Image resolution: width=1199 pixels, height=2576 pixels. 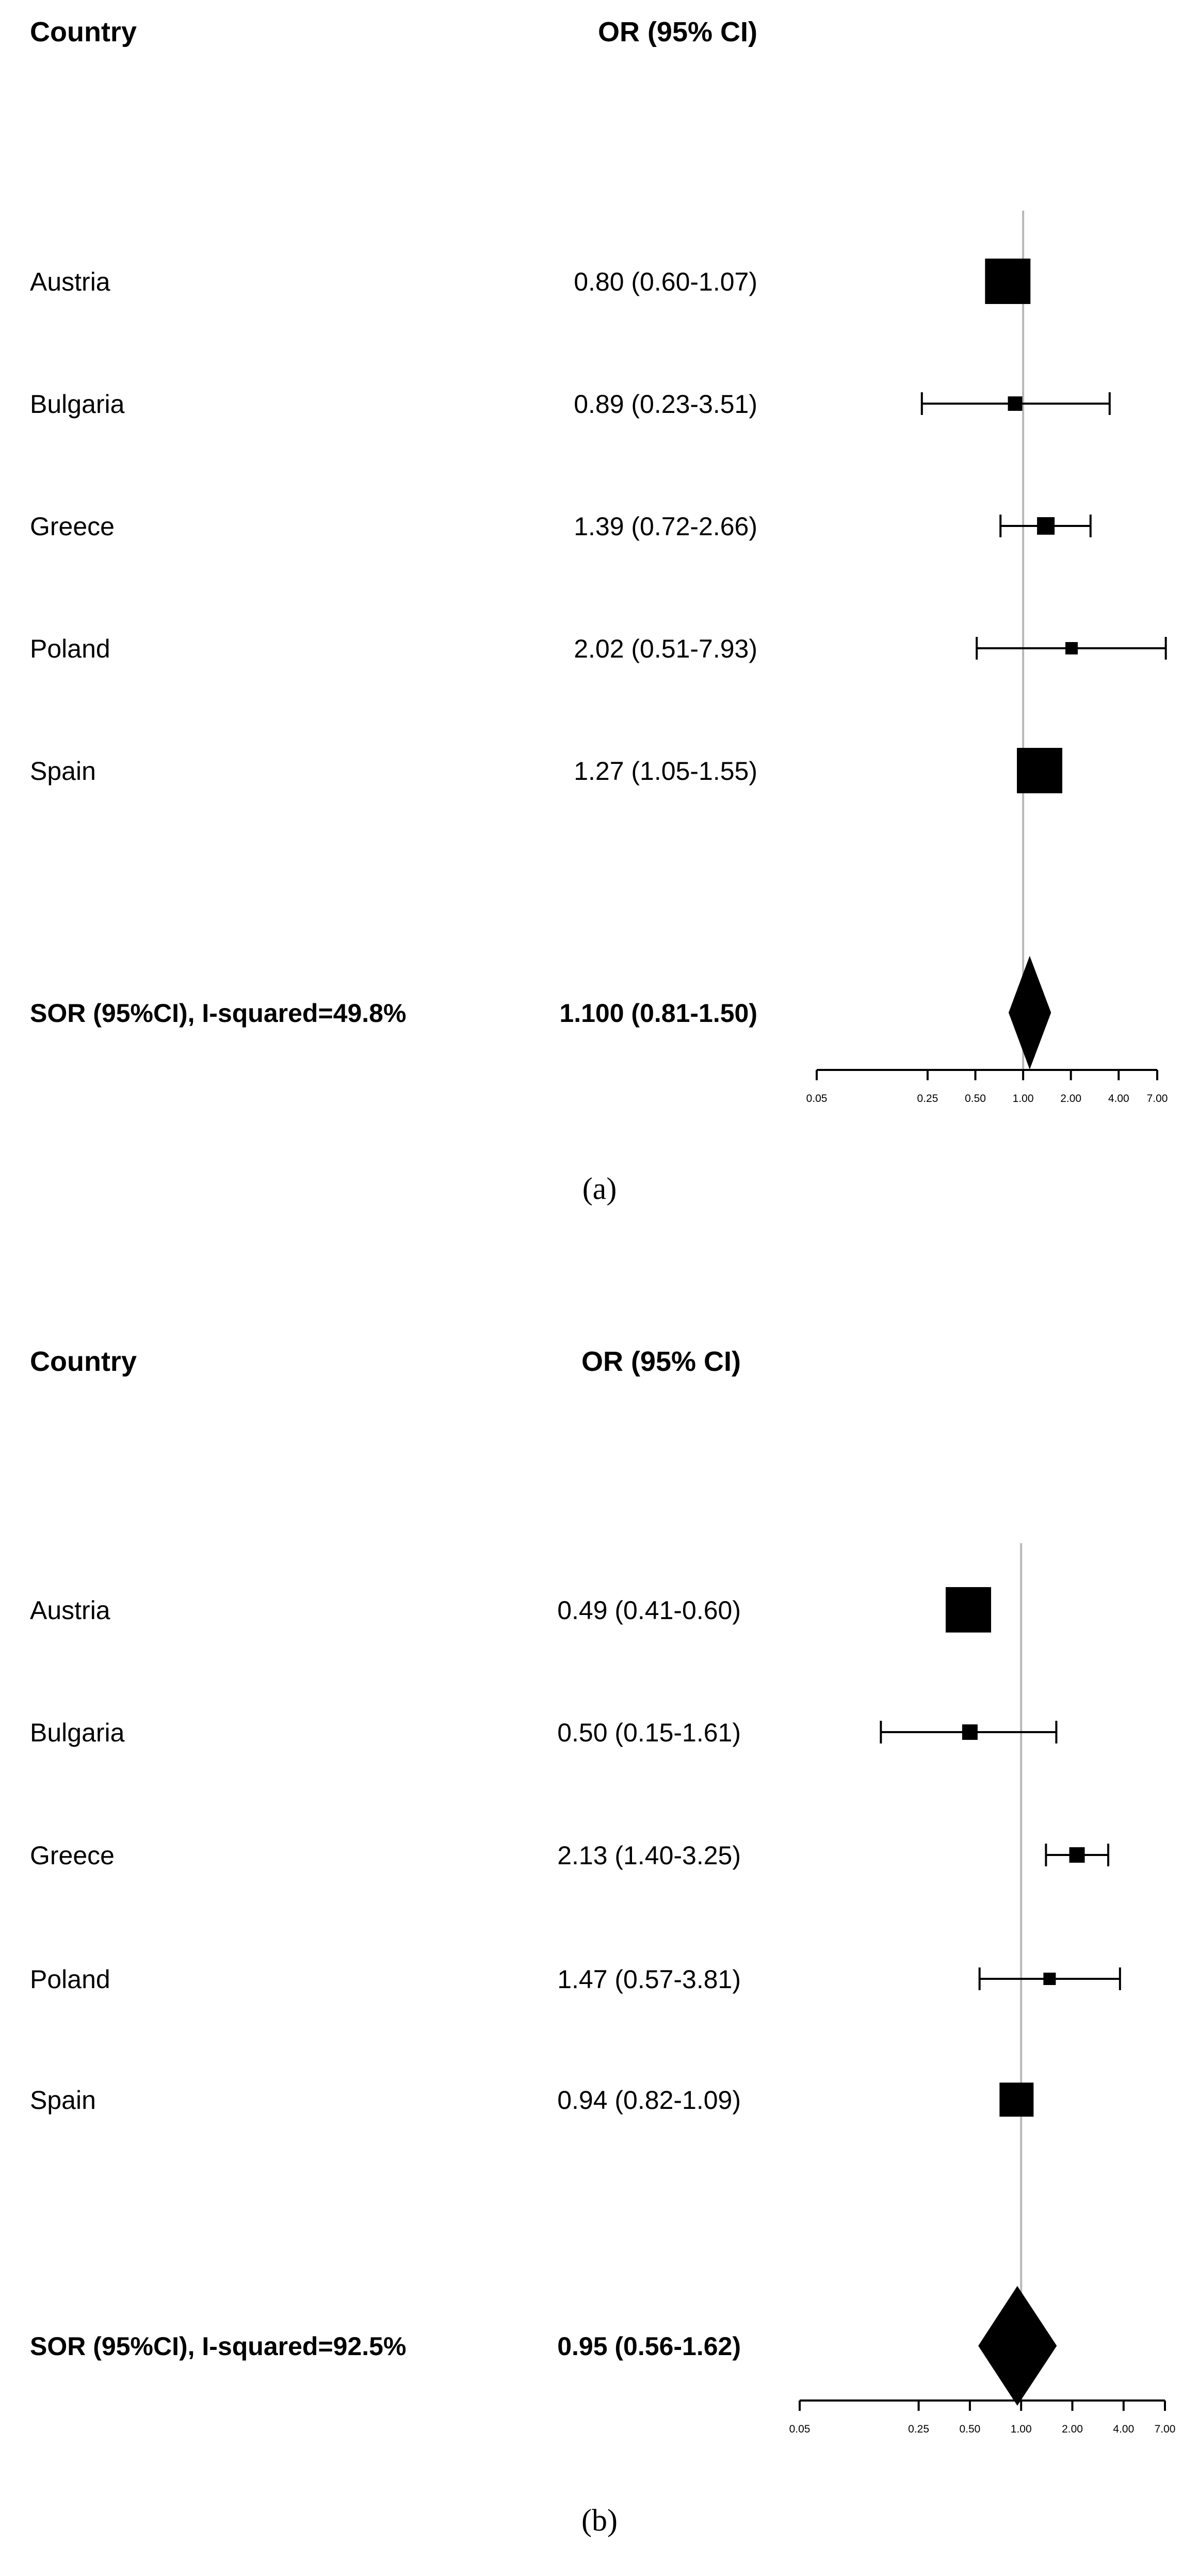 What do you see at coordinates (969, 2429) in the screenshot?
I see `panel-b-x-tick-label-2: 0.50` at bounding box center [969, 2429].